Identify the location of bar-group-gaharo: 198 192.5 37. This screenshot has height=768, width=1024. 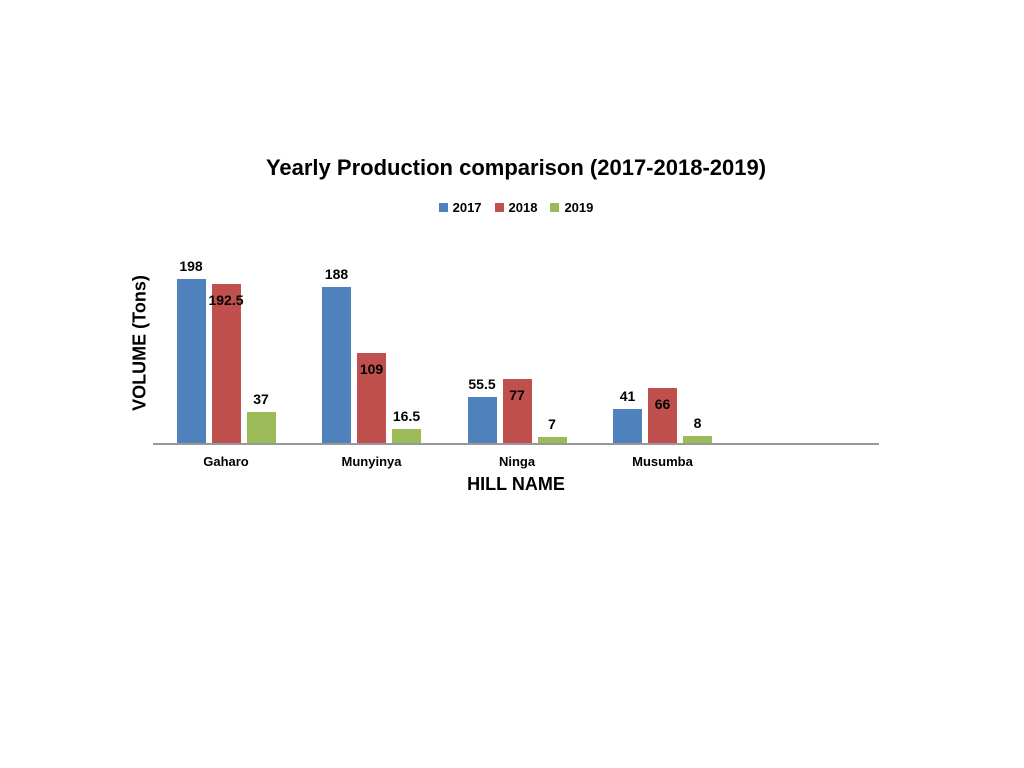
(226, 340).